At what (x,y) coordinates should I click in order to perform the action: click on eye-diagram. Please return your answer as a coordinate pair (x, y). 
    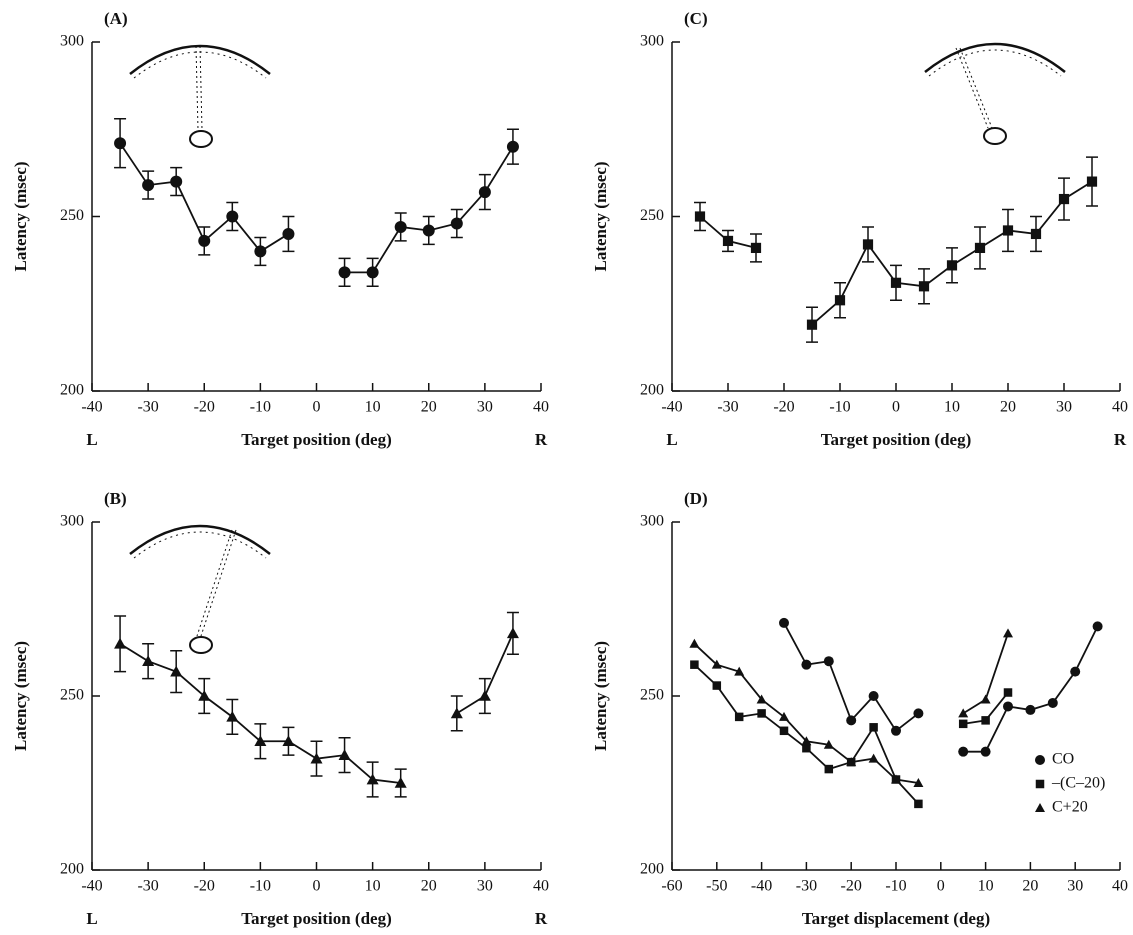
    Looking at the image, I should click on (995, 93).